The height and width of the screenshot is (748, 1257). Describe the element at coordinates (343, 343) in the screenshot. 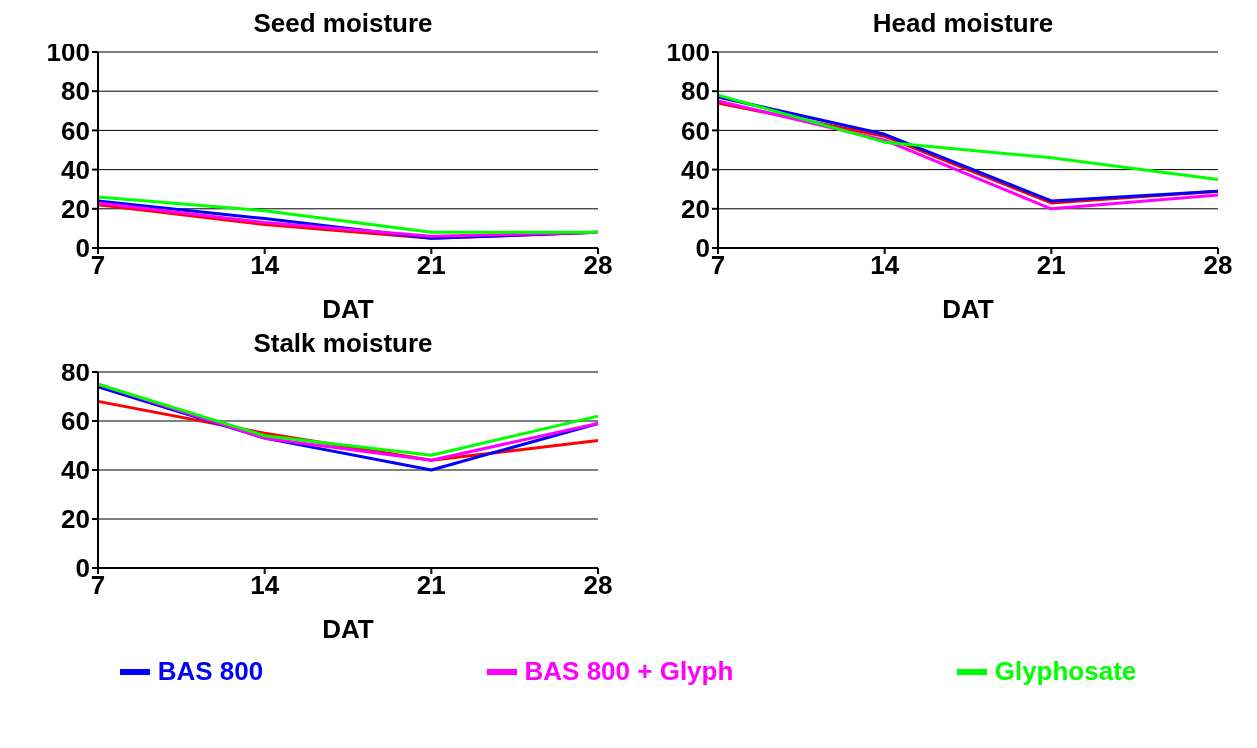

I see `chart-title: Stalk moisture` at that location.